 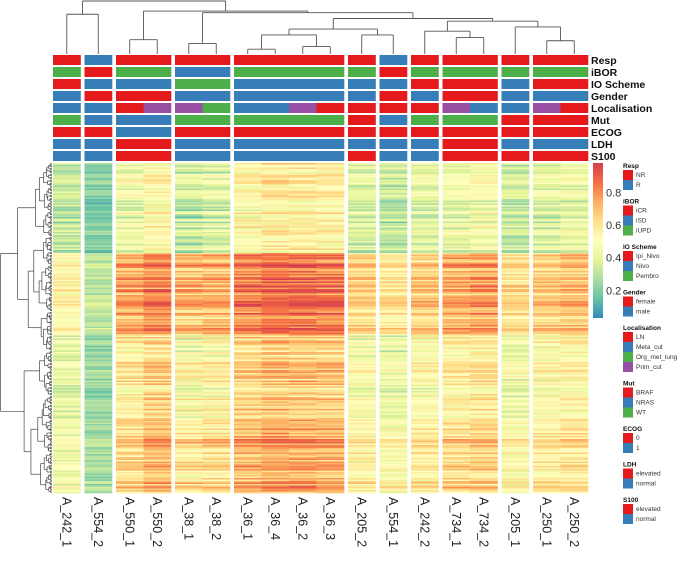 What do you see at coordinates (606, 133) in the screenshot?
I see `annotation-label: ECOG` at bounding box center [606, 133].